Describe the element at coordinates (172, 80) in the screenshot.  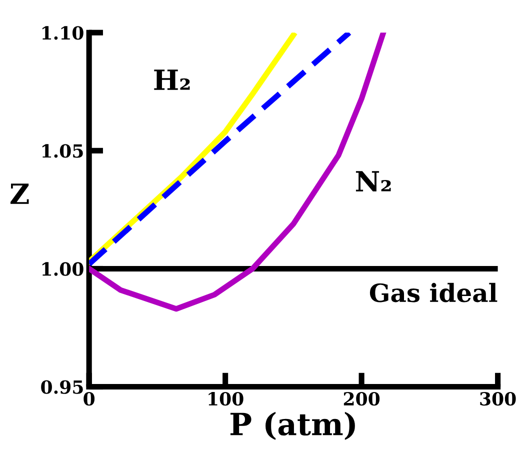
I see `series-label: H₂` at that location.